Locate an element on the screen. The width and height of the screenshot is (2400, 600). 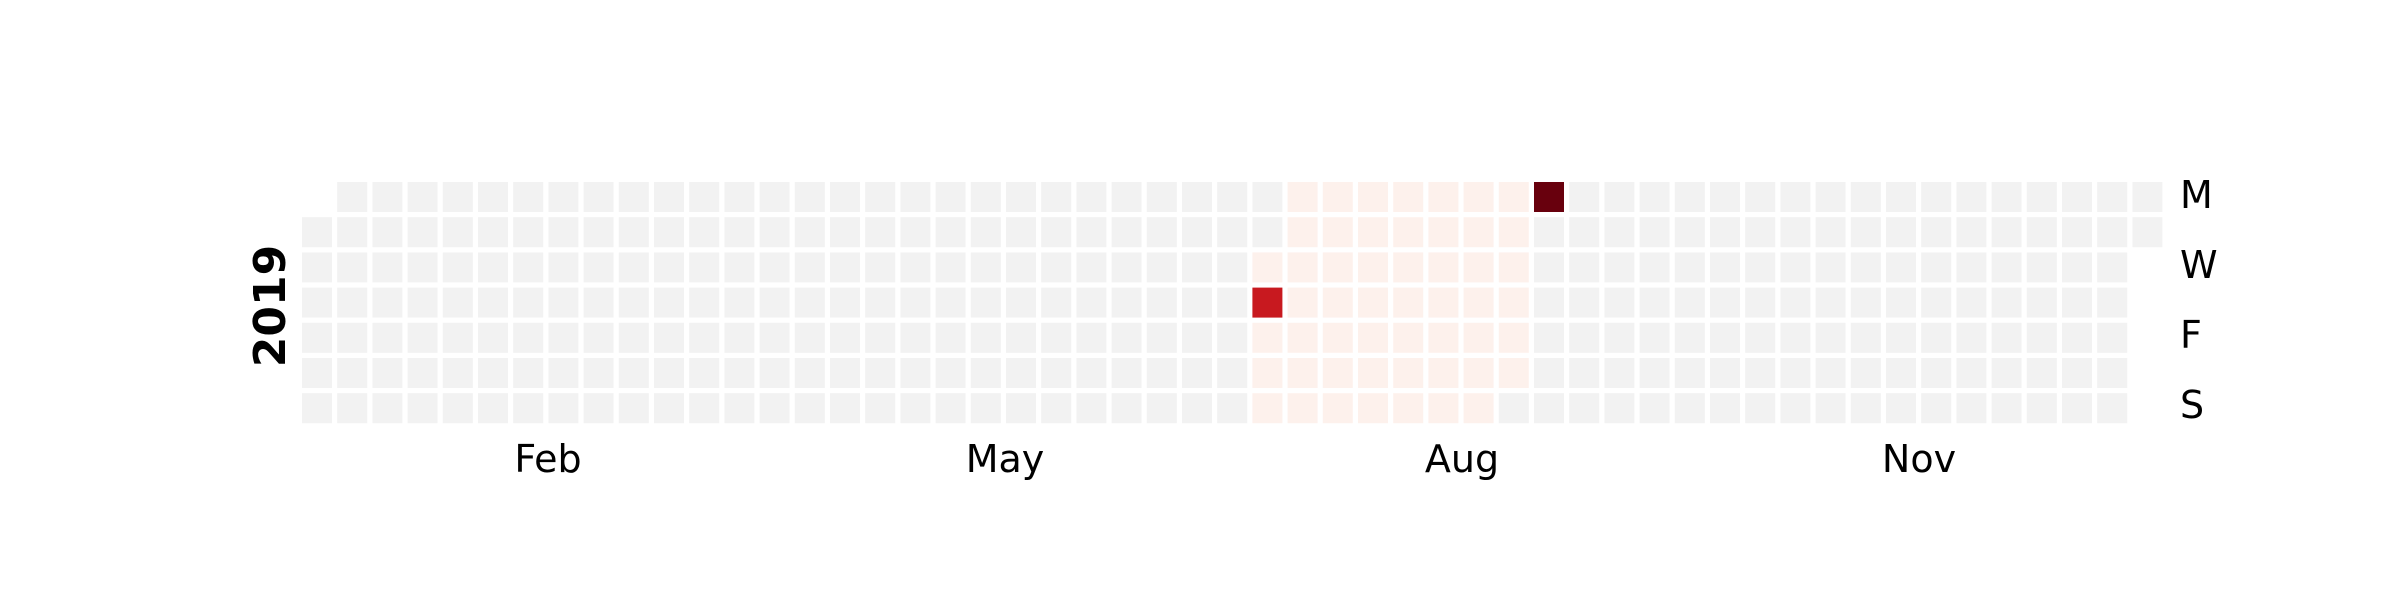
weekday-tick-label: W is located at coordinates (2199, 265).